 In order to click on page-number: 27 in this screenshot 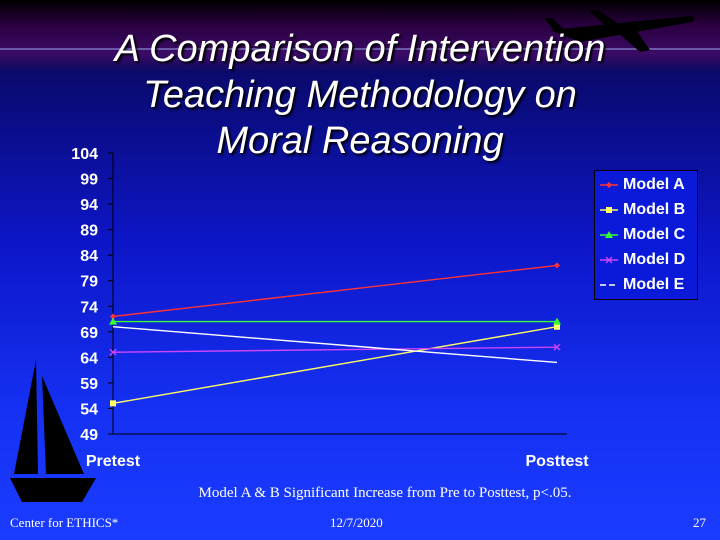, I will do `click(699, 522)`.